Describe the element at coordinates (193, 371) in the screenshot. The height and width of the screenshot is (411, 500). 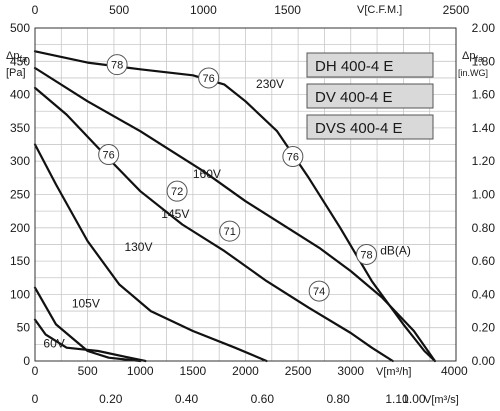
I see `x-tick-label: 1500` at that location.